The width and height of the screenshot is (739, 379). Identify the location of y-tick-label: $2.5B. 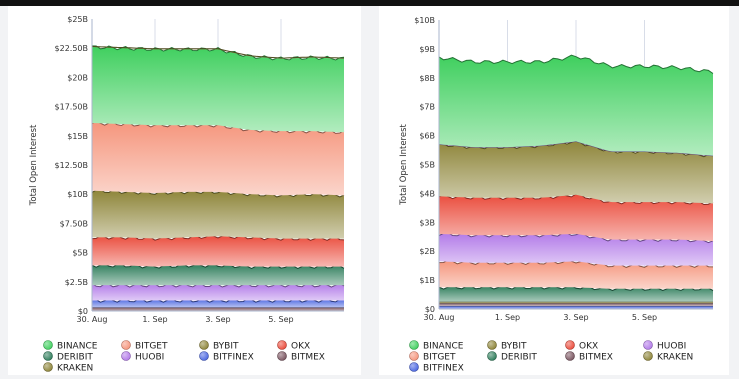
(76, 282).